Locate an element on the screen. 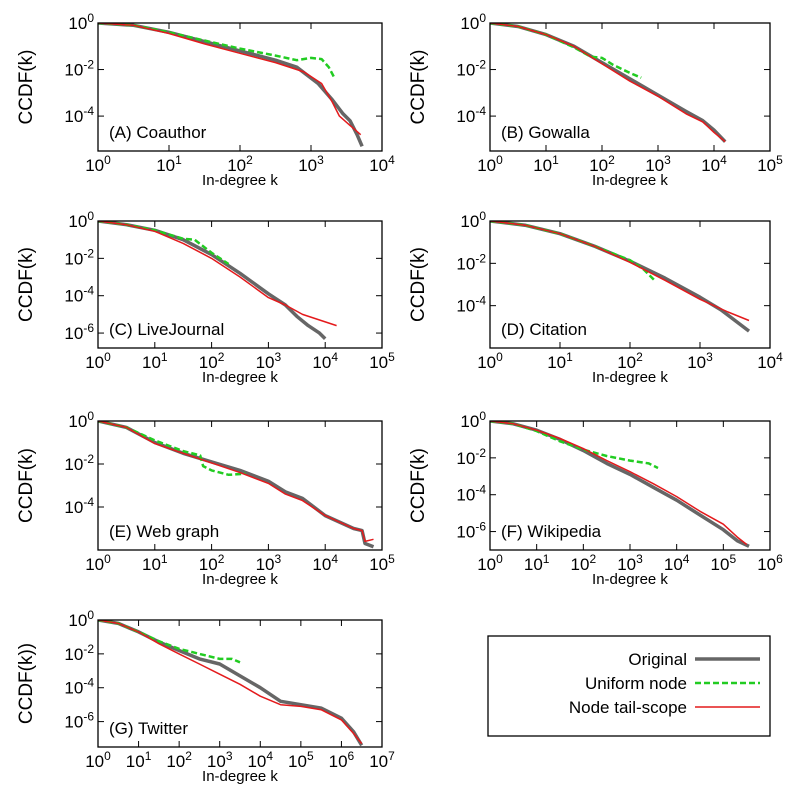 The height and width of the screenshot is (804, 790). series-uniform-b is located at coordinates (566, 51).